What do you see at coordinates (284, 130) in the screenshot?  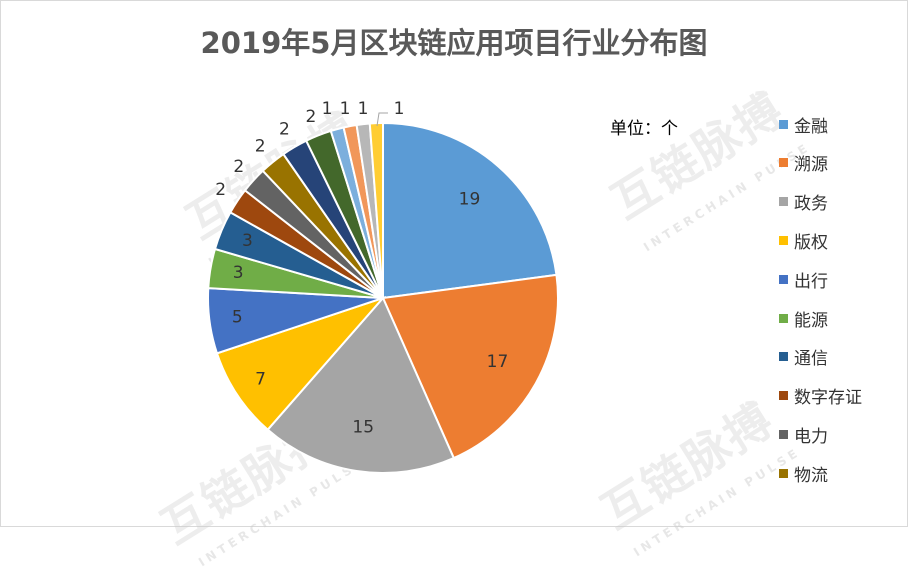 I see `slice-value-label-10: 2` at bounding box center [284, 130].